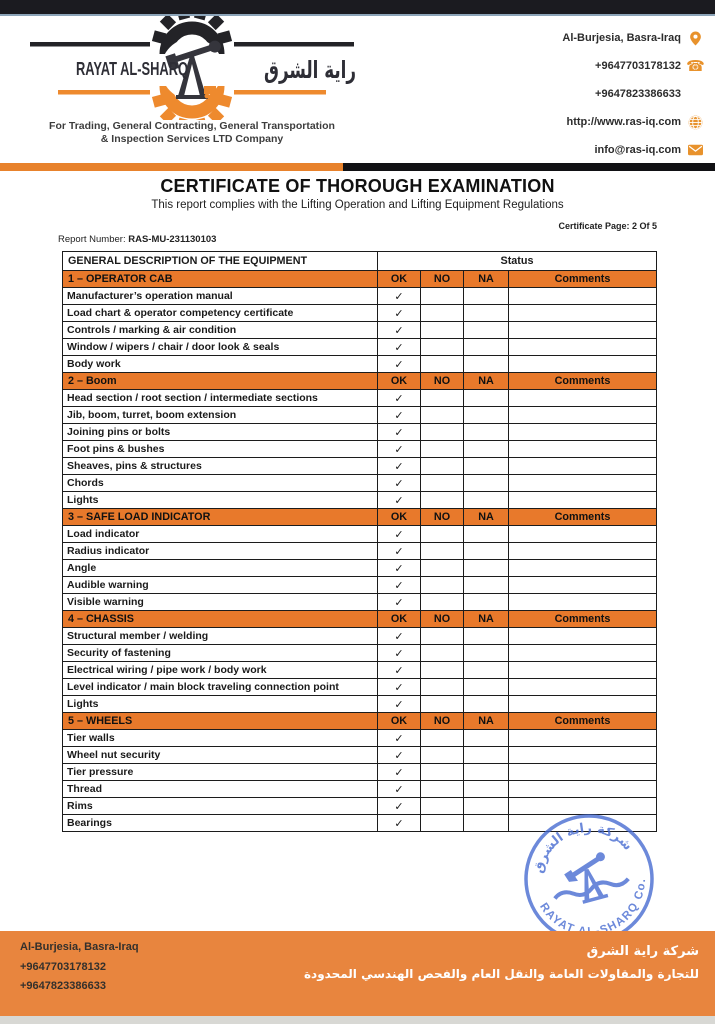 Image resolution: width=715 pixels, height=1024 pixels. What do you see at coordinates (220, 517) in the screenshot?
I see `section-label: 3 – SAFE LOAD INDICATOR` at bounding box center [220, 517].